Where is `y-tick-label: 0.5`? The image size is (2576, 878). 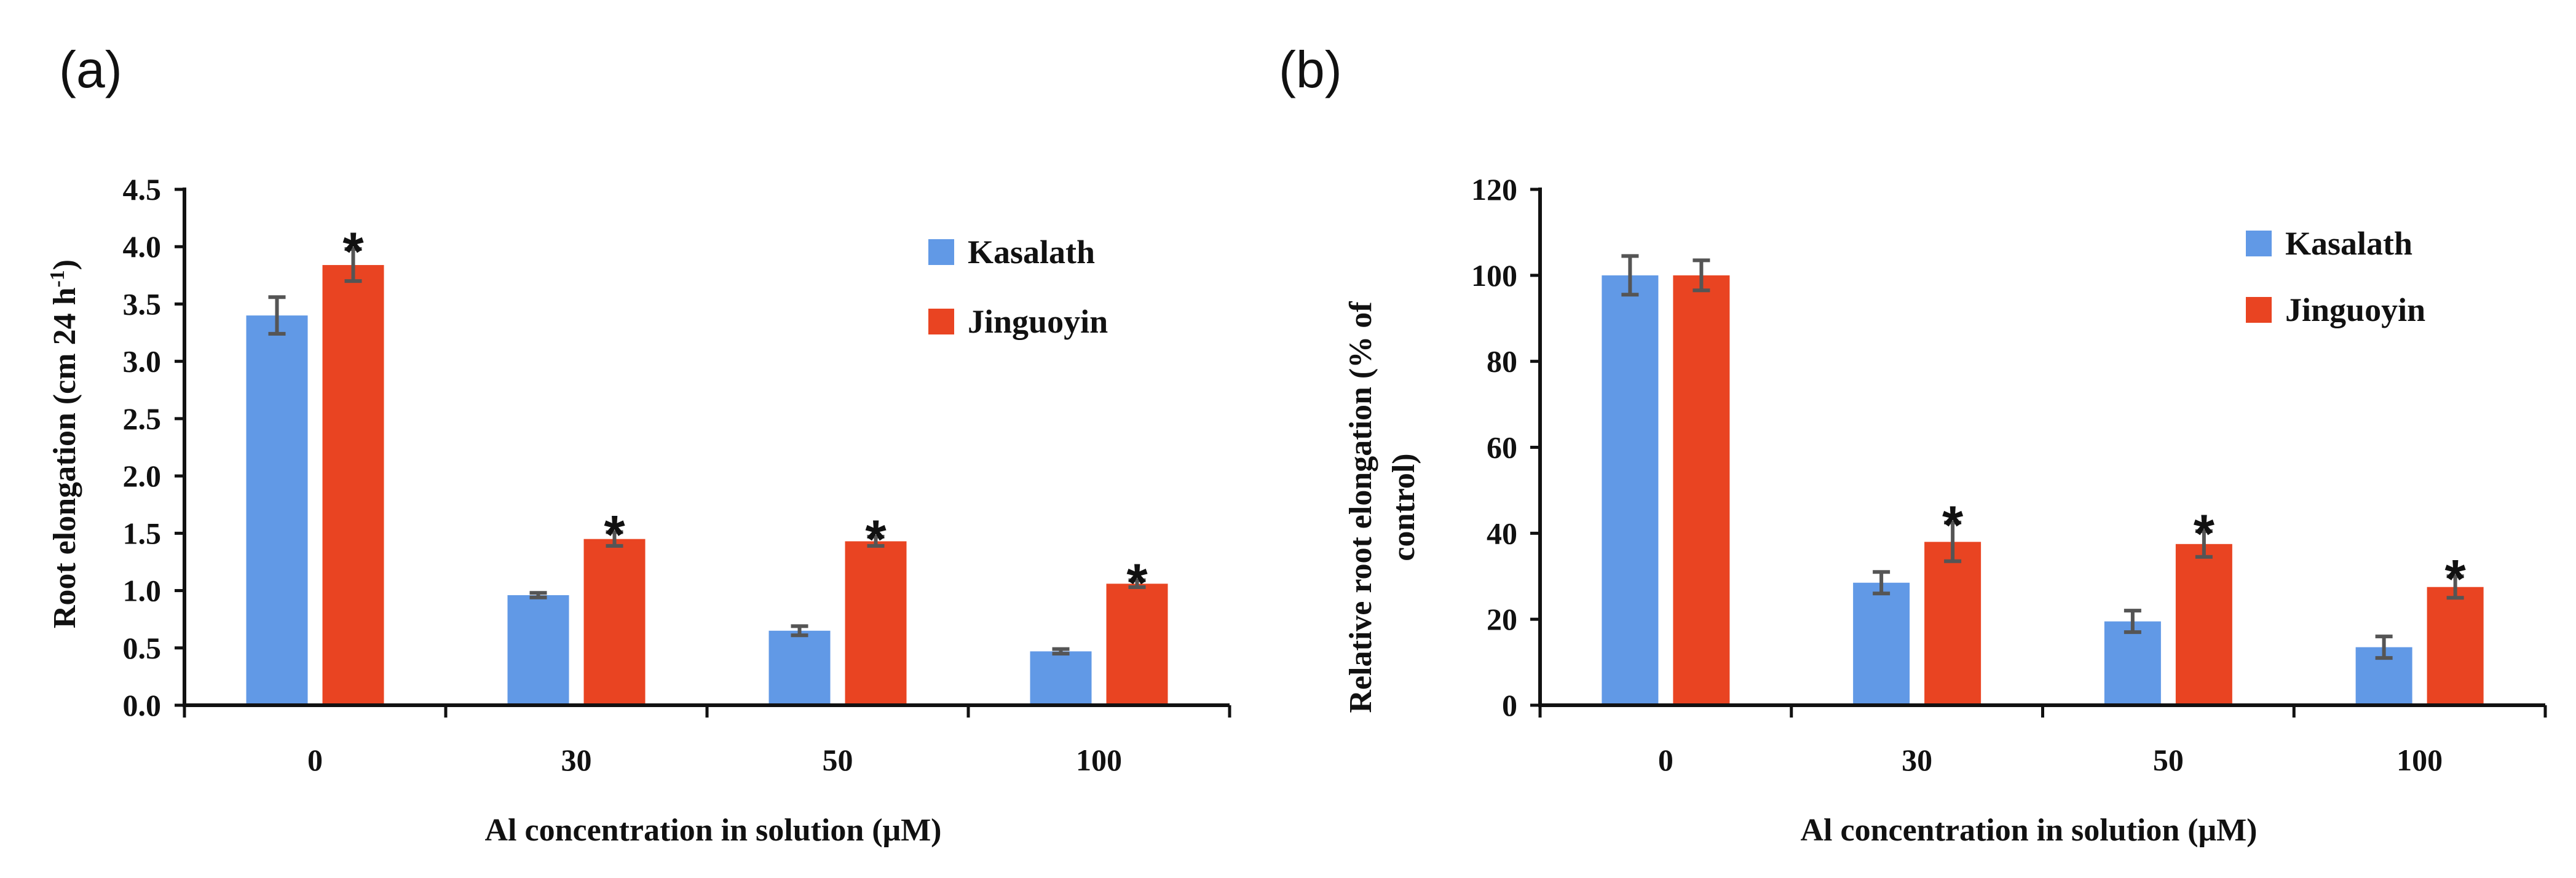
y-tick-label: 0.5 is located at coordinates (142, 648).